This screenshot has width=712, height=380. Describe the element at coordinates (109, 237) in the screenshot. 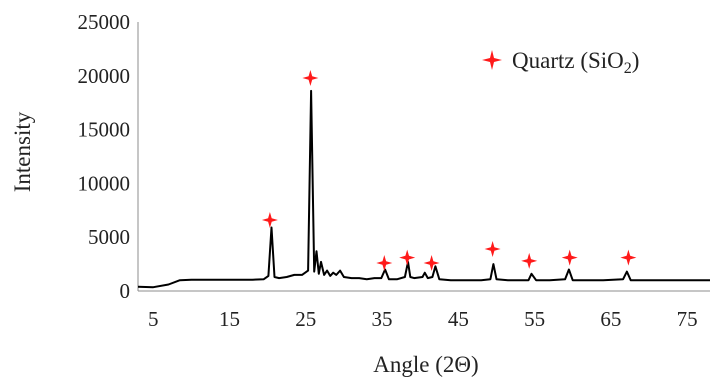

I see `y-tick-label: 5000` at that location.